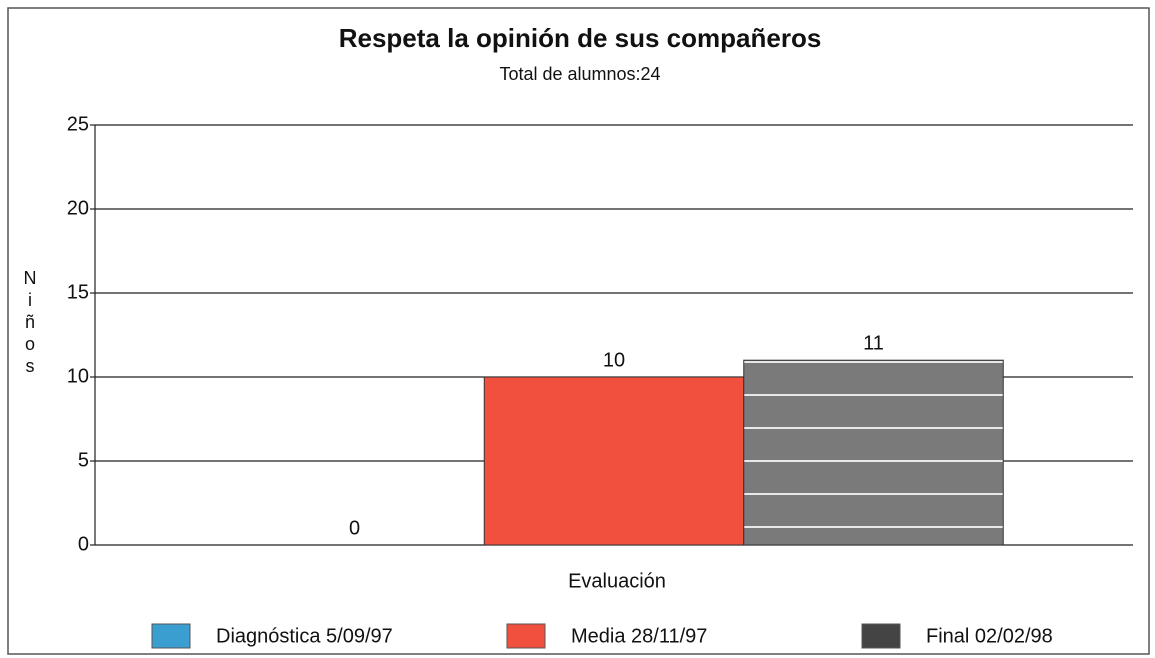 The height and width of the screenshot is (658, 1155). What do you see at coordinates (83, 460) in the screenshot?
I see `y-tick-label: 5` at bounding box center [83, 460].